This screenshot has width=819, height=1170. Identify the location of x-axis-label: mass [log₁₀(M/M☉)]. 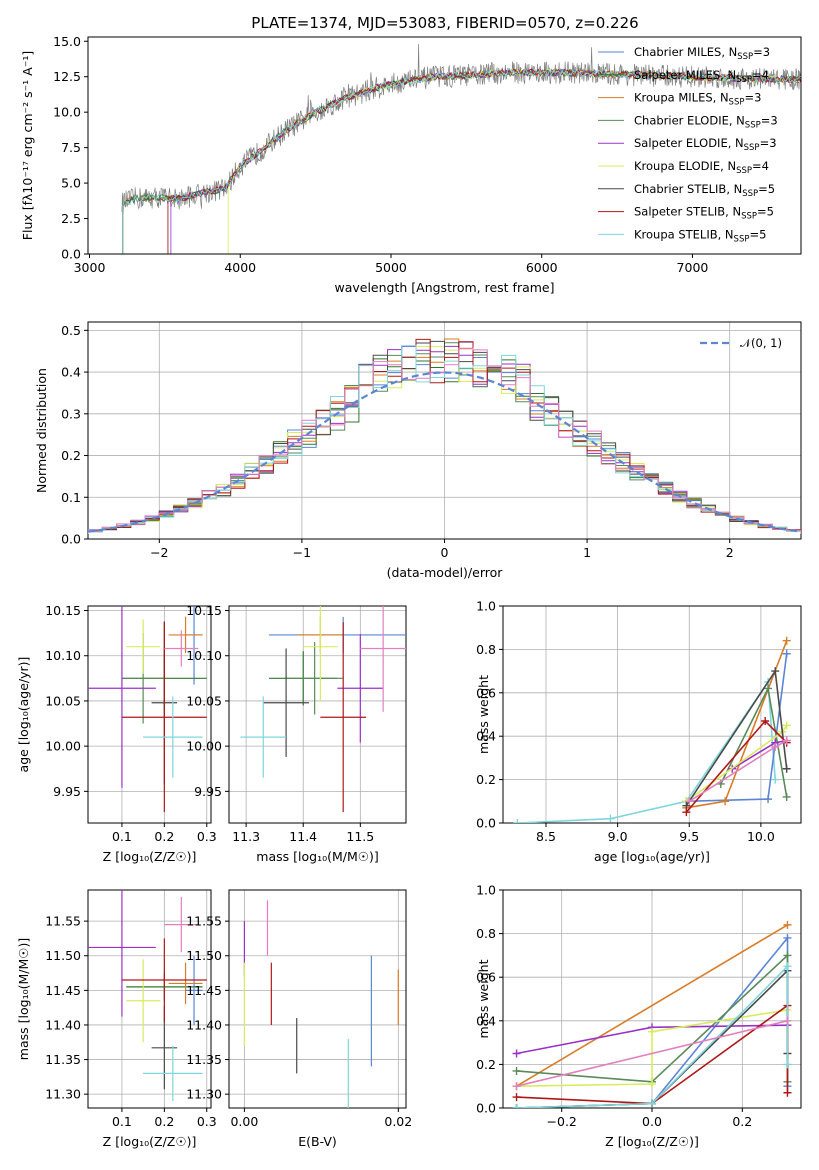
(317, 856).